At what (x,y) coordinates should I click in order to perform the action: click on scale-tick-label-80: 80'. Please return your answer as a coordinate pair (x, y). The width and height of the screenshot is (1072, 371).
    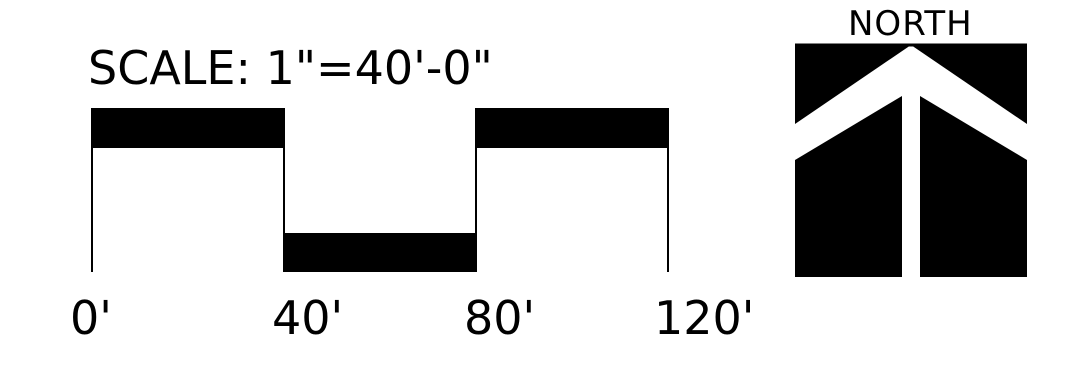
    Looking at the image, I should click on (500, 318).